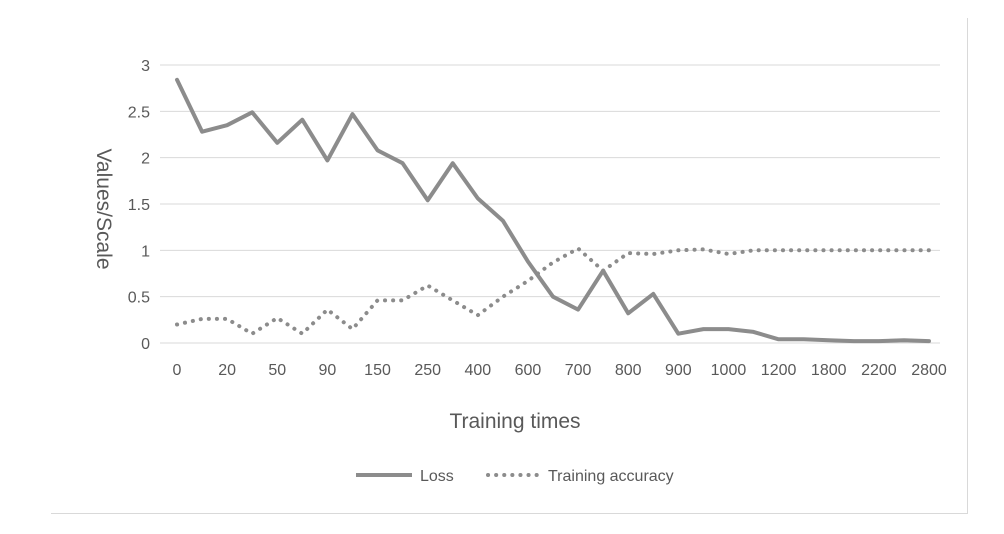  I want to click on y-axis-ticks: 0 0.5 1 1.5 2 2.5 3, so click(139, 205).